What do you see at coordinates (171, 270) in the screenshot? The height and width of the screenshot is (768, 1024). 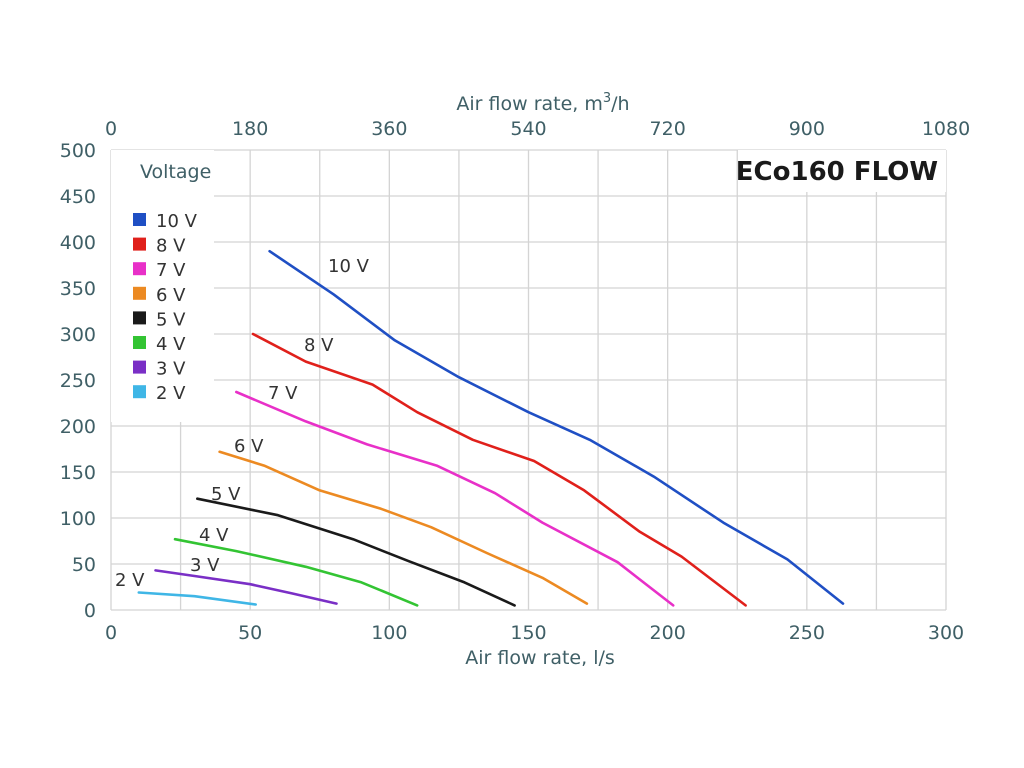 I see `legend-entry-label: 7 V` at bounding box center [171, 270].